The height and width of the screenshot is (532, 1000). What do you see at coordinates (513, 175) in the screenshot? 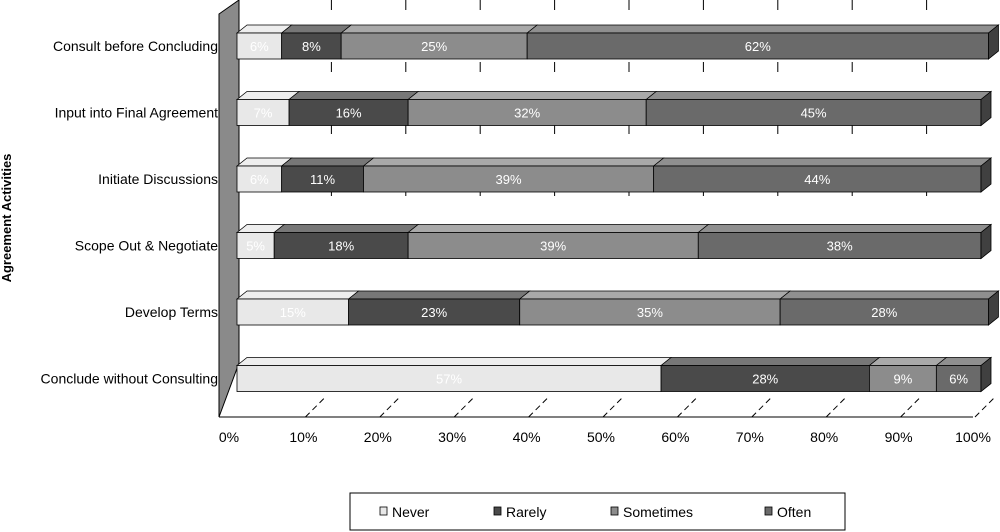
I see `bar-segment: 39%` at bounding box center [513, 175].